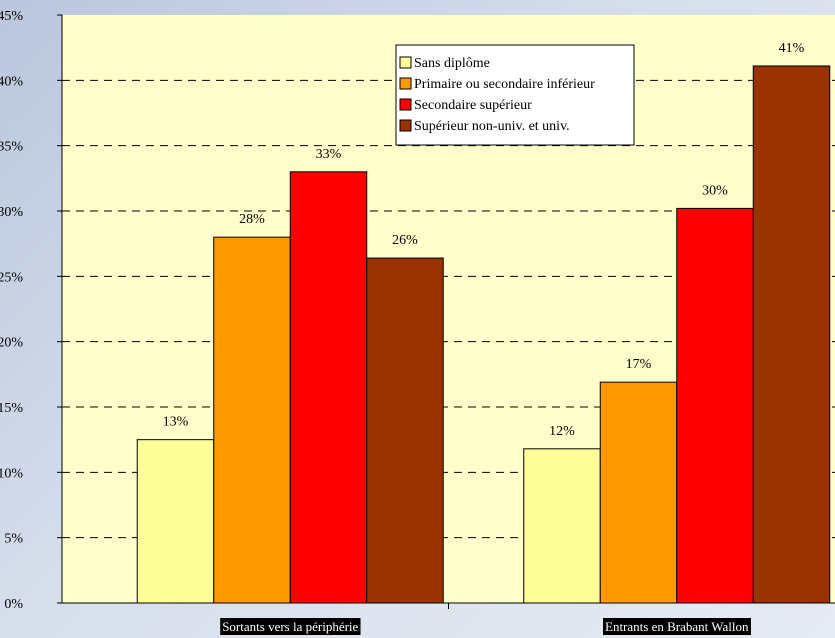 The width and height of the screenshot is (835, 638). What do you see at coordinates (715, 190) in the screenshot?
I see `data-label: 30%` at bounding box center [715, 190].